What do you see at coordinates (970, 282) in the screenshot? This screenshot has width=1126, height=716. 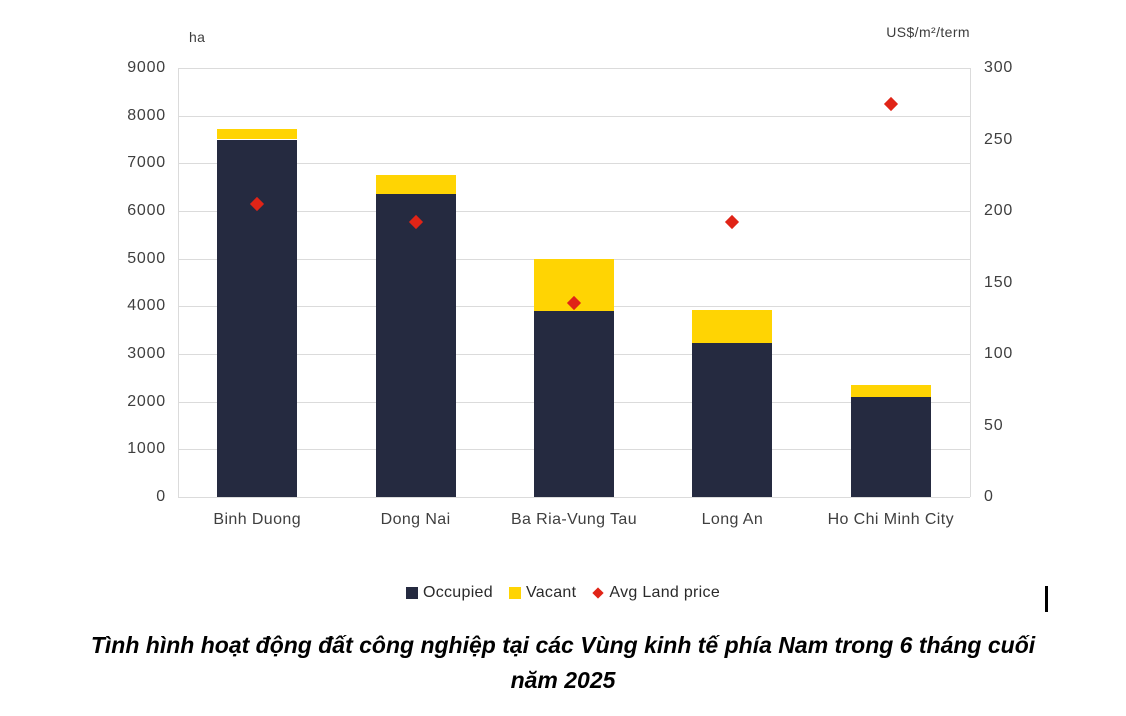 I see `plot-right-border` at bounding box center [970, 282].